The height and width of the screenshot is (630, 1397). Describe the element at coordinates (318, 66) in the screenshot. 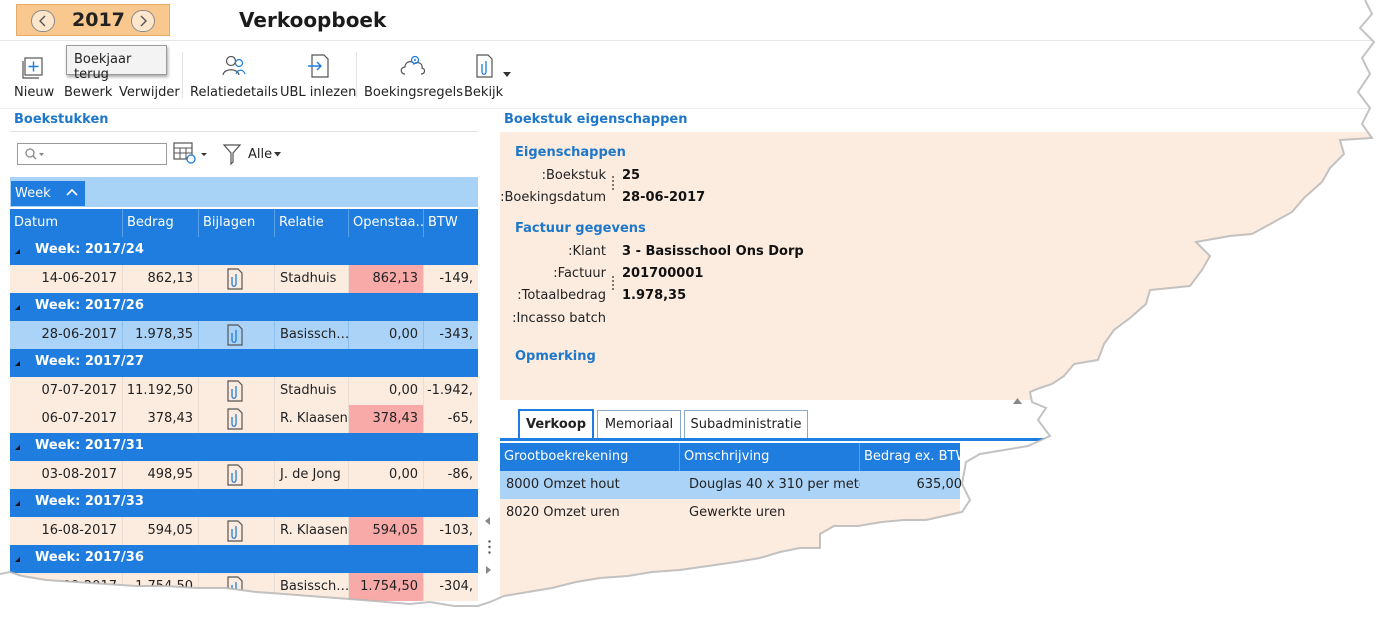

I see `import-icon` at that location.